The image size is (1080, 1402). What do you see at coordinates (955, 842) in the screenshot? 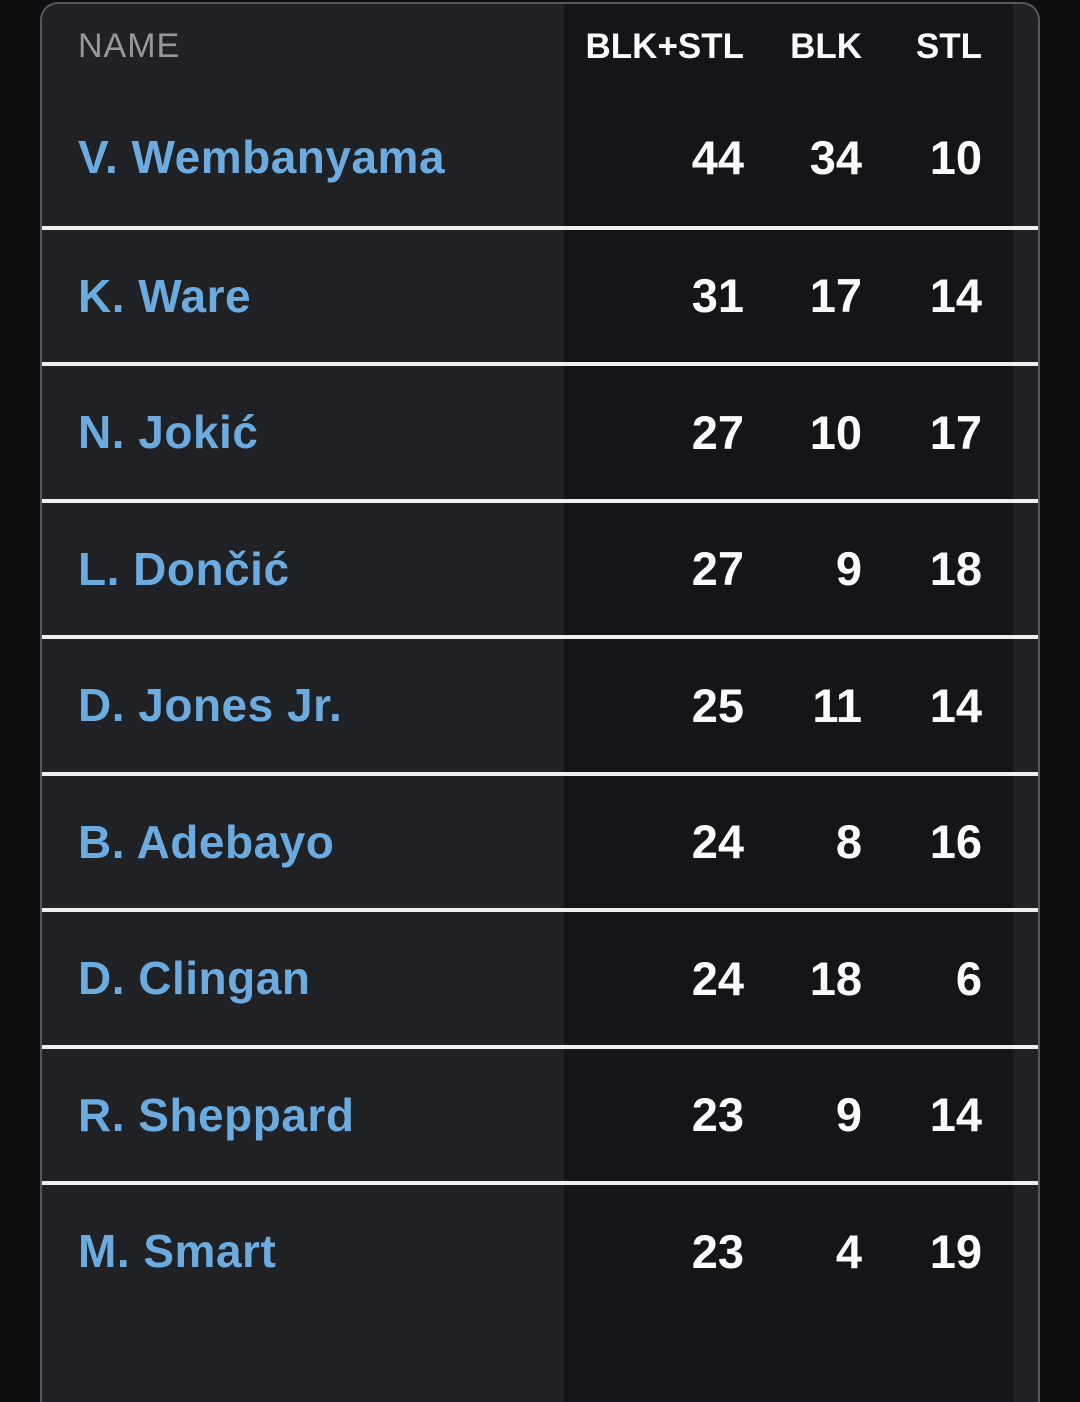
I see `stat-stl: 16` at bounding box center [955, 842].